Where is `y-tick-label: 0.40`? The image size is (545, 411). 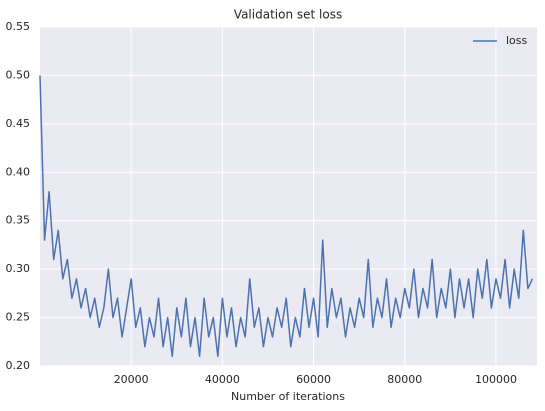
y-tick-label: 0.40 is located at coordinates (18, 171).